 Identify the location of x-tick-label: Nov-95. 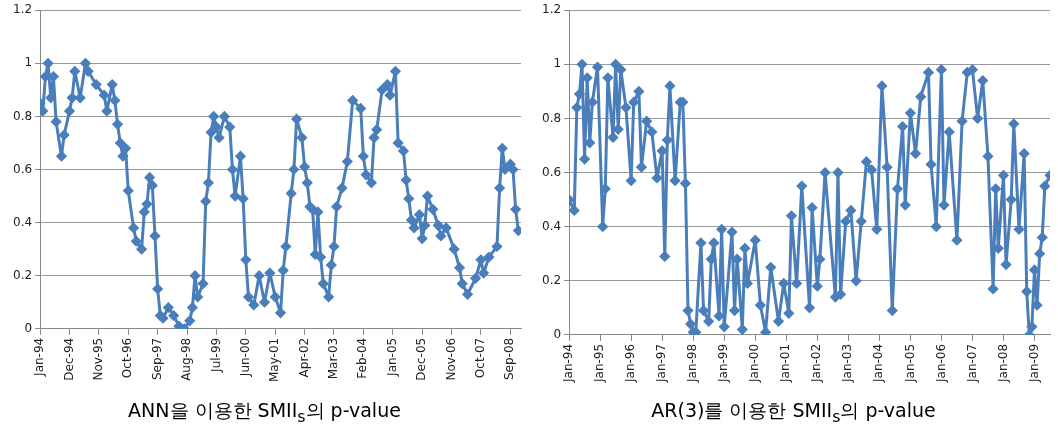
(97, 359).